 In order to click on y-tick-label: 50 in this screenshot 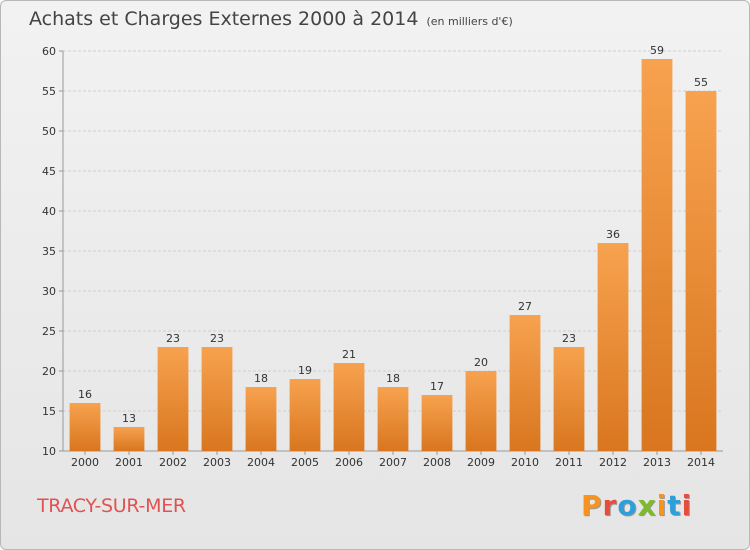, I will do `click(49, 131)`.